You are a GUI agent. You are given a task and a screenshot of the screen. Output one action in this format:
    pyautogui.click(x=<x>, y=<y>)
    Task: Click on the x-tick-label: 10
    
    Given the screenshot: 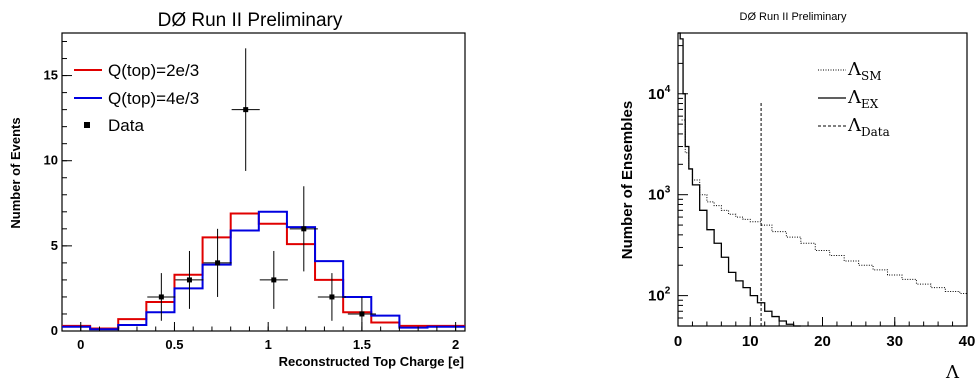 What is the action you would take?
    pyautogui.click(x=750, y=341)
    